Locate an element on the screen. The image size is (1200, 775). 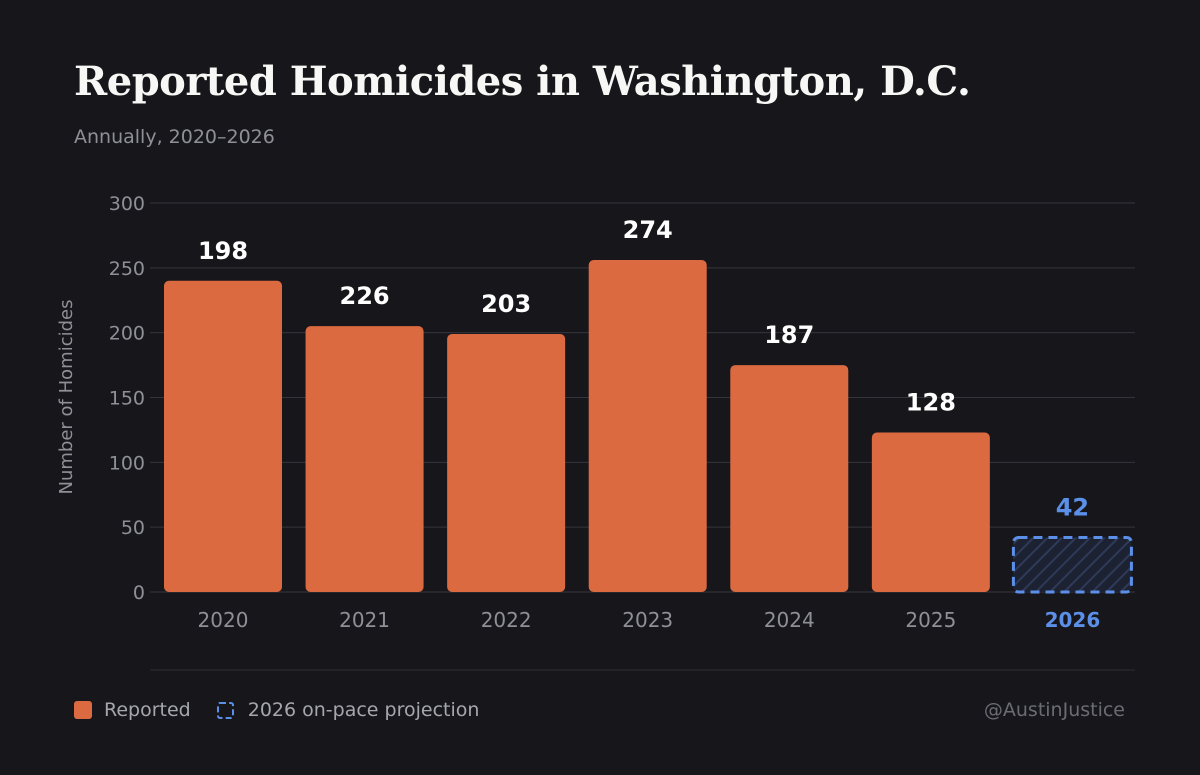
x-tick-label-2023: 2023 is located at coordinates (647, 620).